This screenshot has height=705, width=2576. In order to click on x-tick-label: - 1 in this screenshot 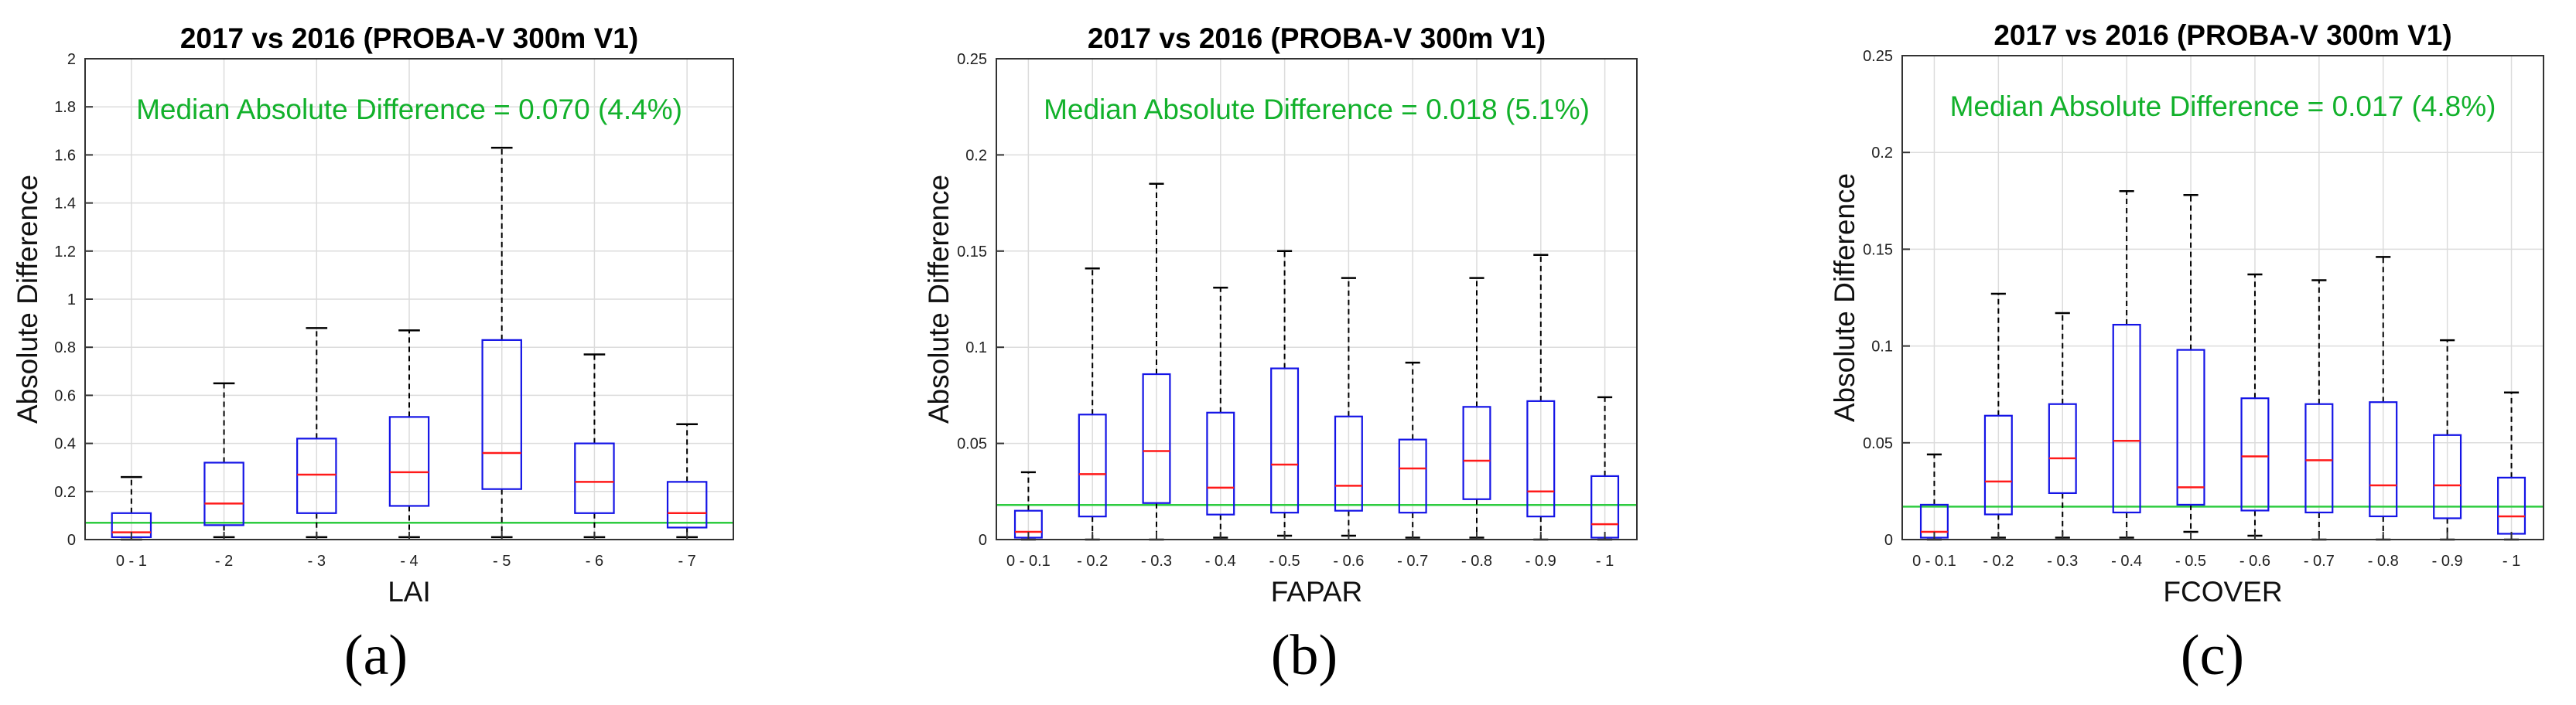, I will do `click(1605, 561)`.